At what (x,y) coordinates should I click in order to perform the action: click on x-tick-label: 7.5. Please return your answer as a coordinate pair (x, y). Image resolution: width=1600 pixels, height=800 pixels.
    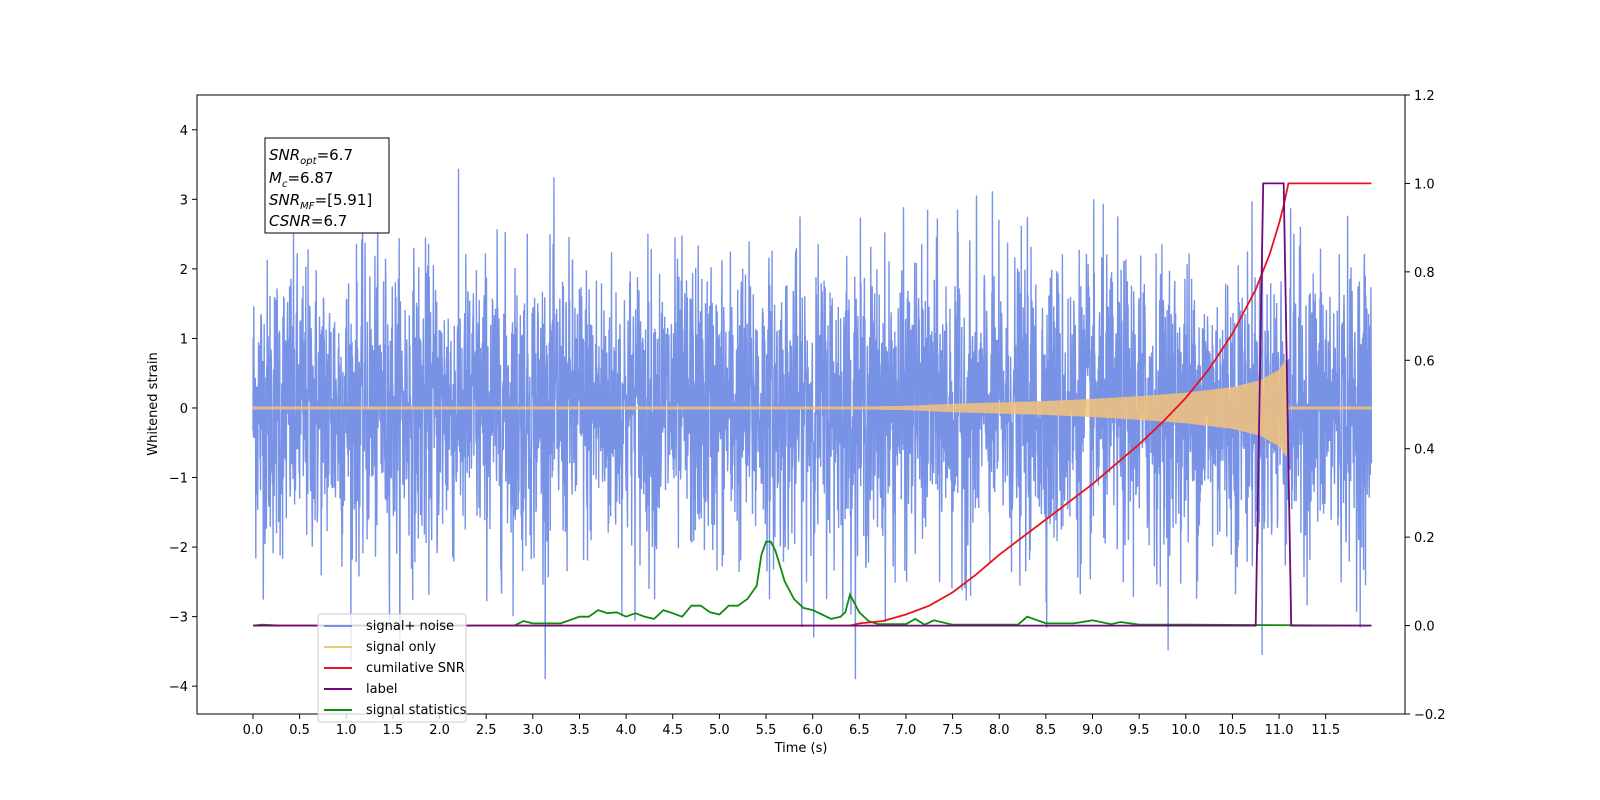
    Looking at the image, I should click on (952, 730).